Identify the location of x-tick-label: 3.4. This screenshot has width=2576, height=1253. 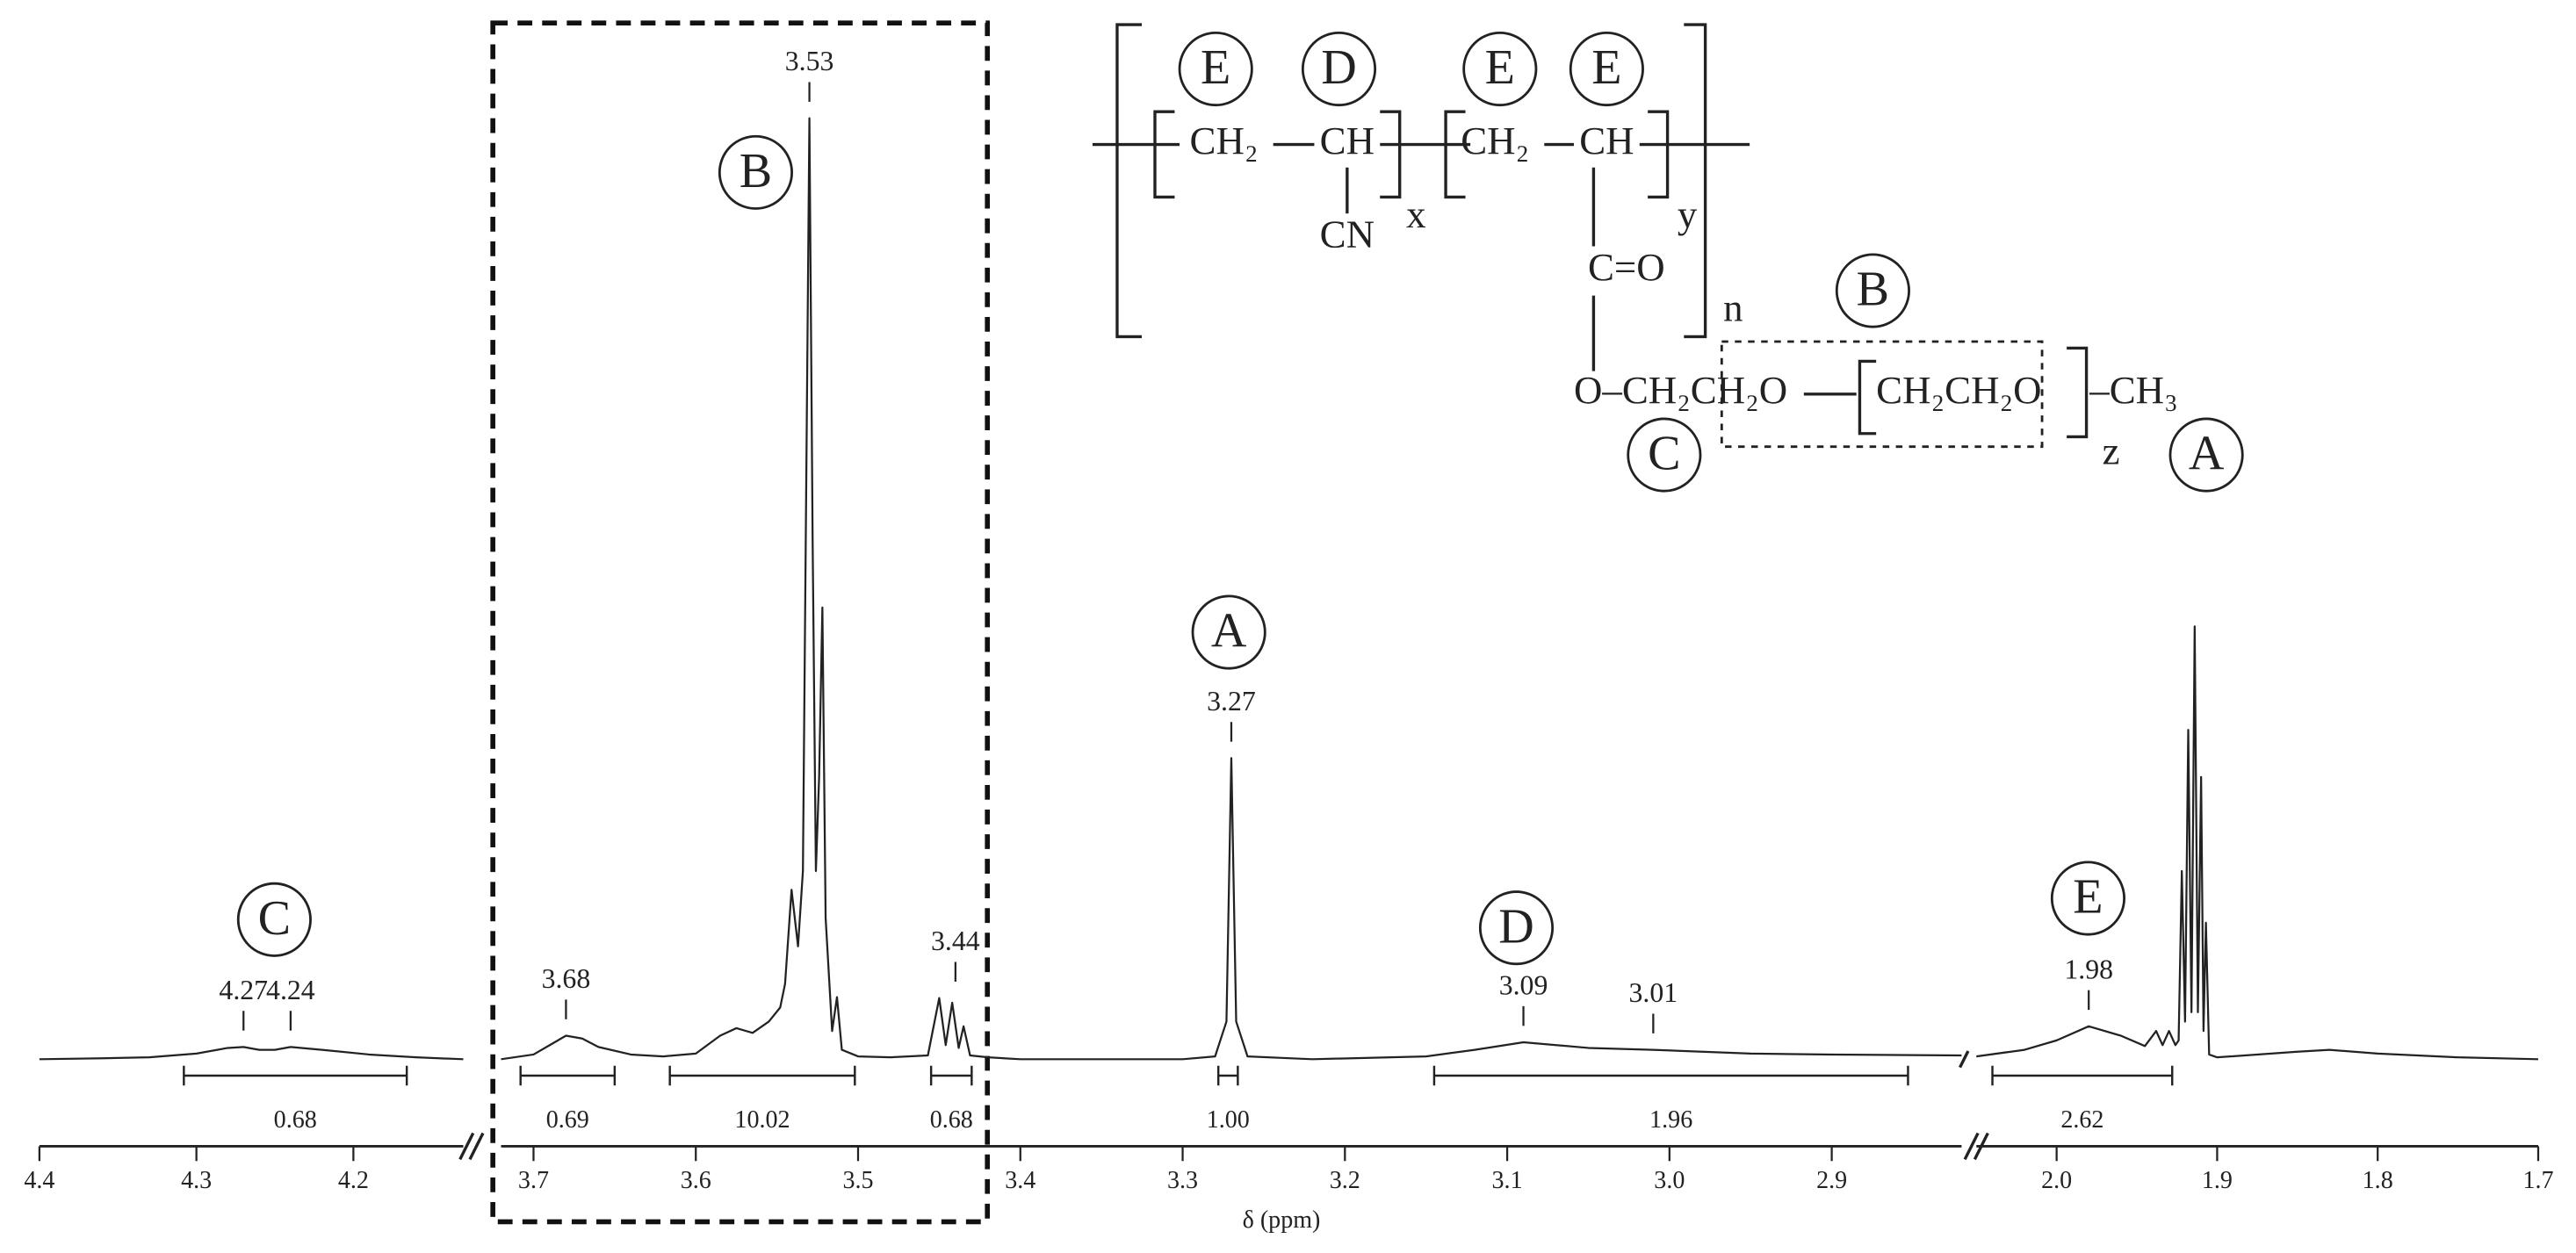
(1020, 1180).